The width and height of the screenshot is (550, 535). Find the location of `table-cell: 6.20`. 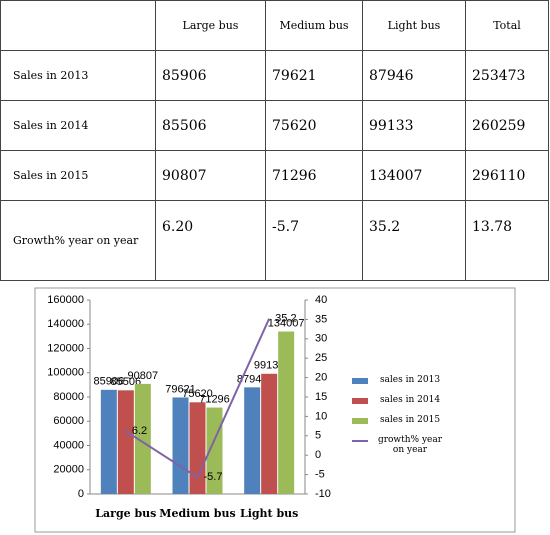

table-cell: 6.20 is located at coordinates (210, 240).